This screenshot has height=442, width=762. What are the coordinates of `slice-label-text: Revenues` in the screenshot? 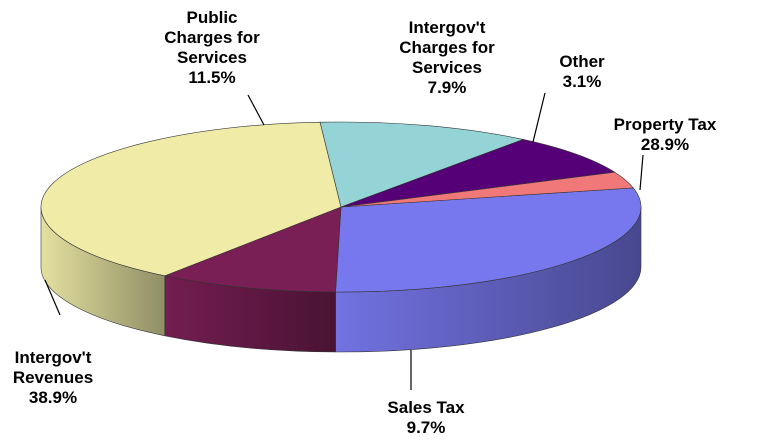 It's located at (66, 378).